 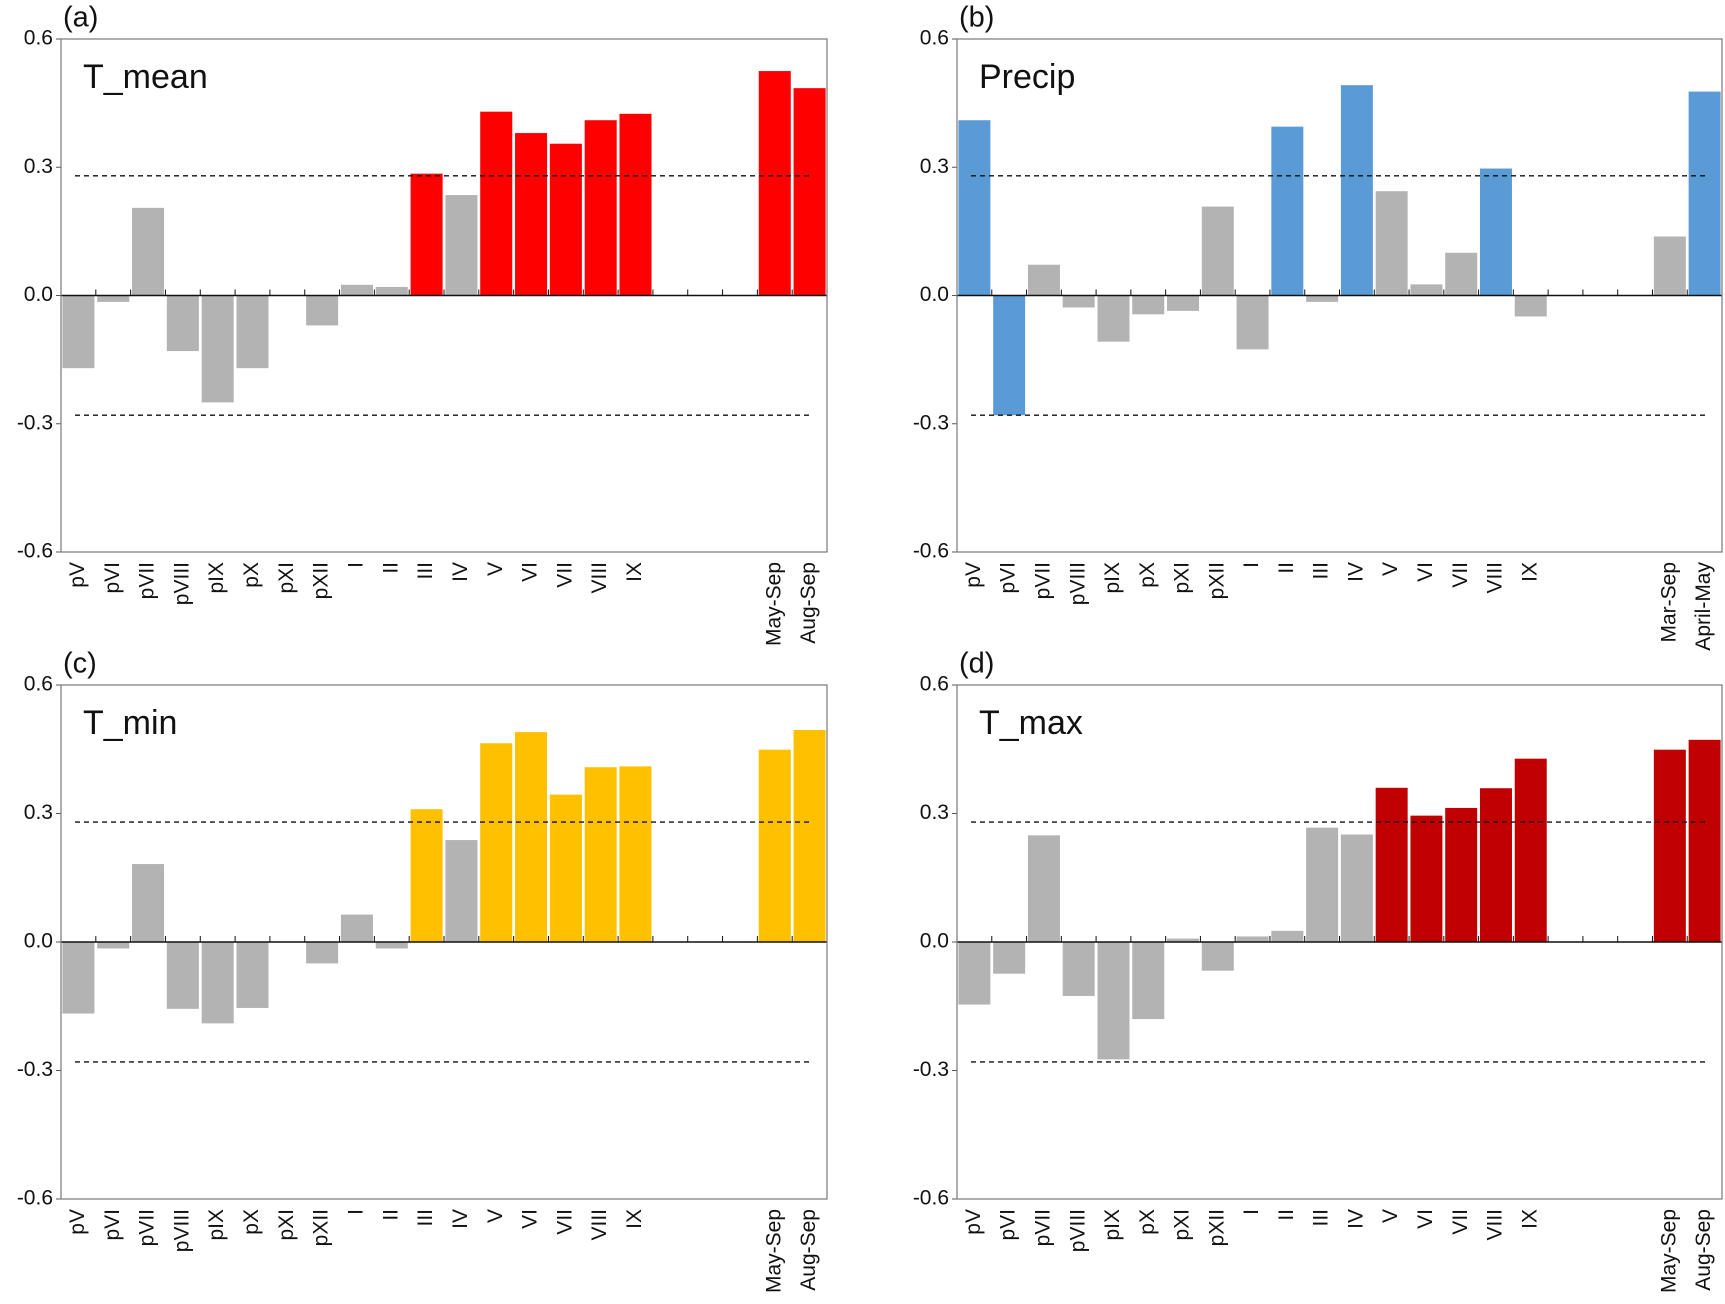 What do you see at coordinates (1027, 77) in the screenshot?
I see `panel-title: Precip` at bounding box center [1027, 77].